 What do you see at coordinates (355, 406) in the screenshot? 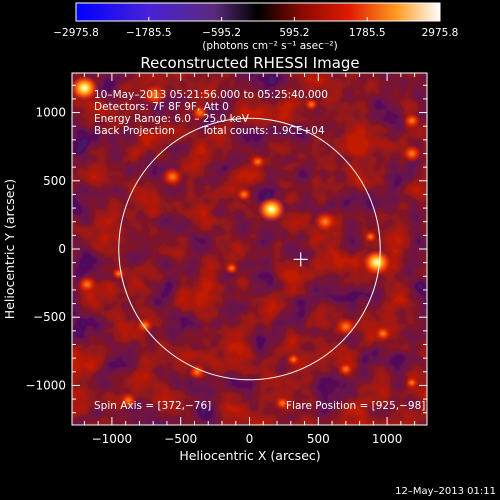
I see `flare-position-label: Flare Position = [925,−98]` at bounding box center [355, 406].